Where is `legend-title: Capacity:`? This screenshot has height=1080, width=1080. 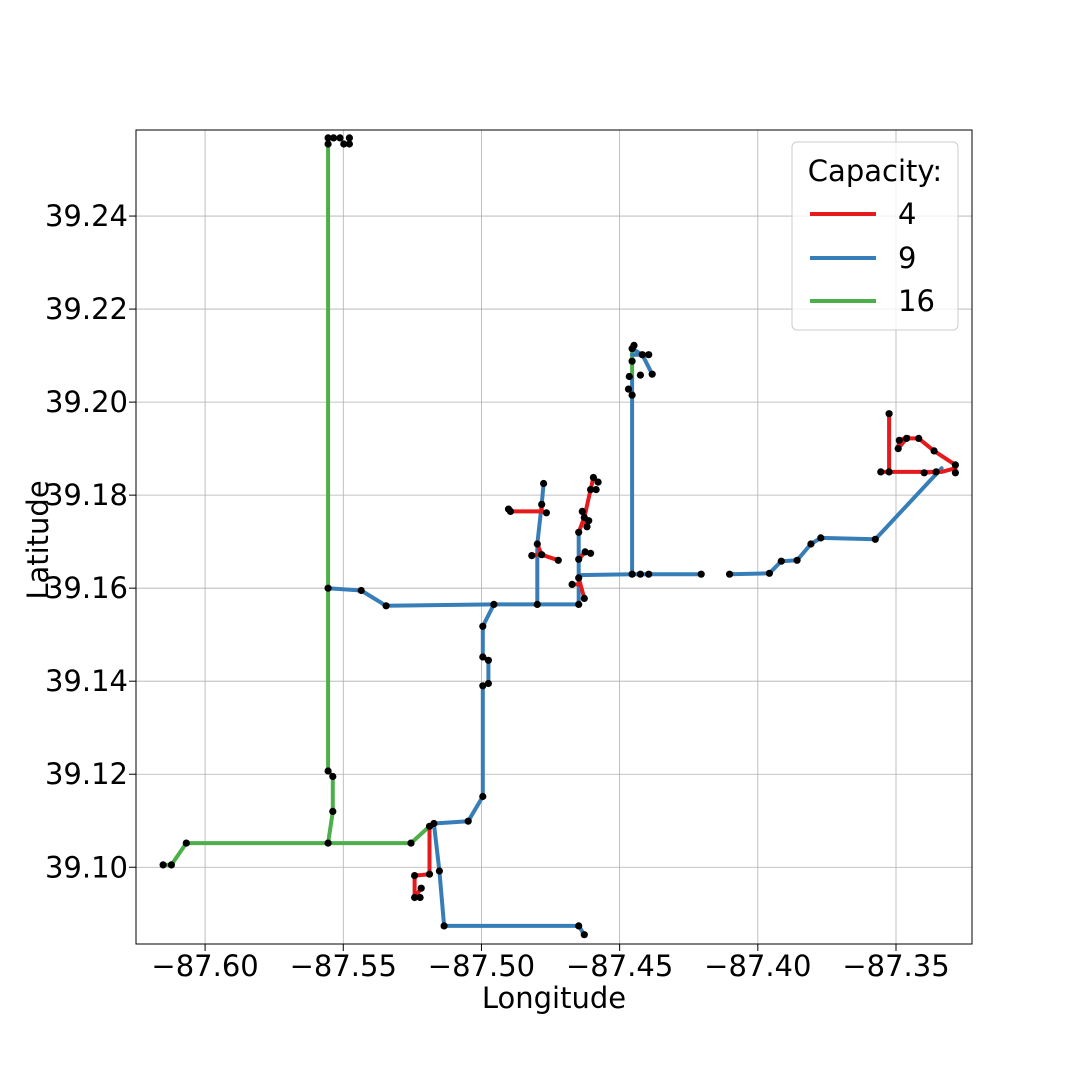
legend-title: Capacity: is located at coordinates (875, 171).